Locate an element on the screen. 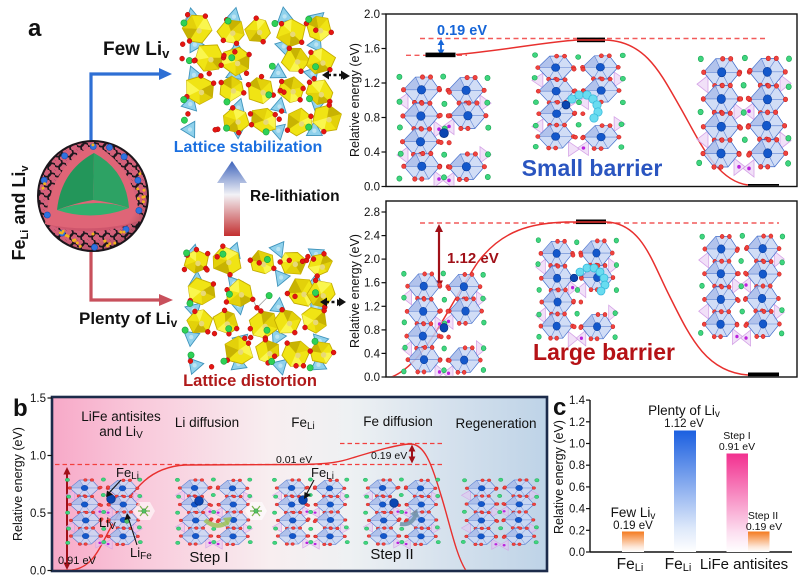  svg-text: Re-lithiation is located at coordinates (295, 196).